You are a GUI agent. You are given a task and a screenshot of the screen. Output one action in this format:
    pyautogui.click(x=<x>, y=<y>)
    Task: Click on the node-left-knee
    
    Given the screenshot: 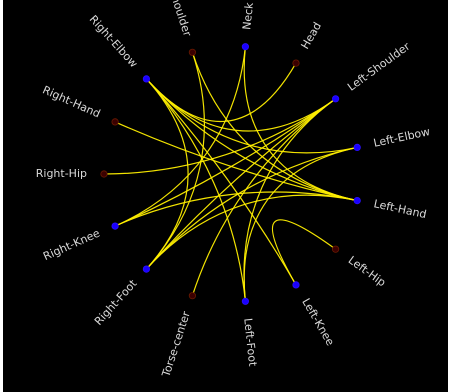 What is the action you would take?
    pyautogui.click(x=296, y=285)
    